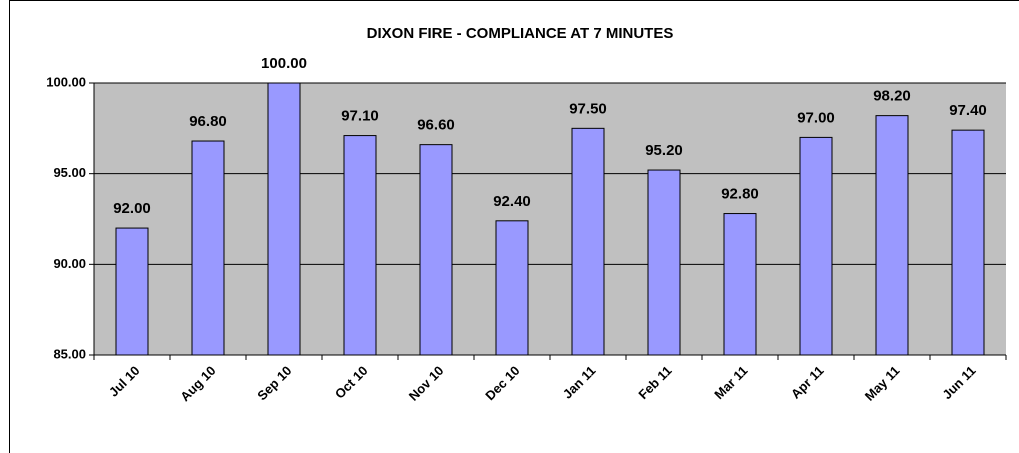  What do you see at coordinates (208, 121) in the screenshot?
I see `data-label: 96.80` at bounding box center [208, 121].